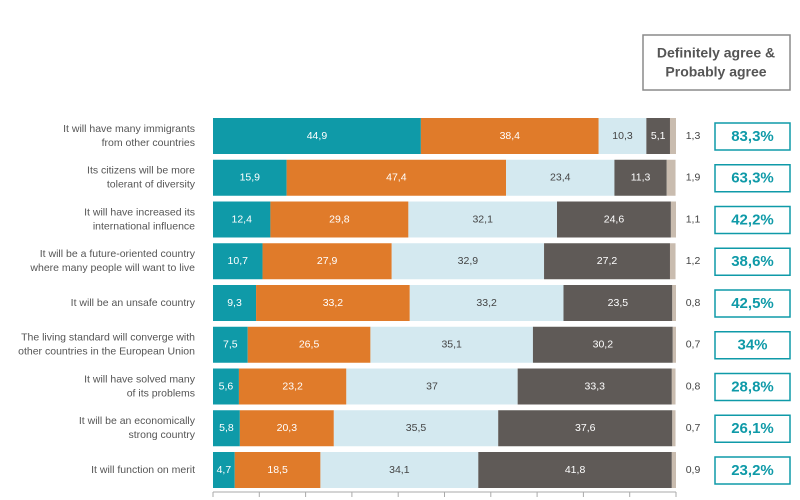 Image resolution: width=800 pixels, height=500 pixels. What do you see at coordinates (292, 386) in the screenshot?
I see `value-label: 23,2` at bounding box center [292, 386].